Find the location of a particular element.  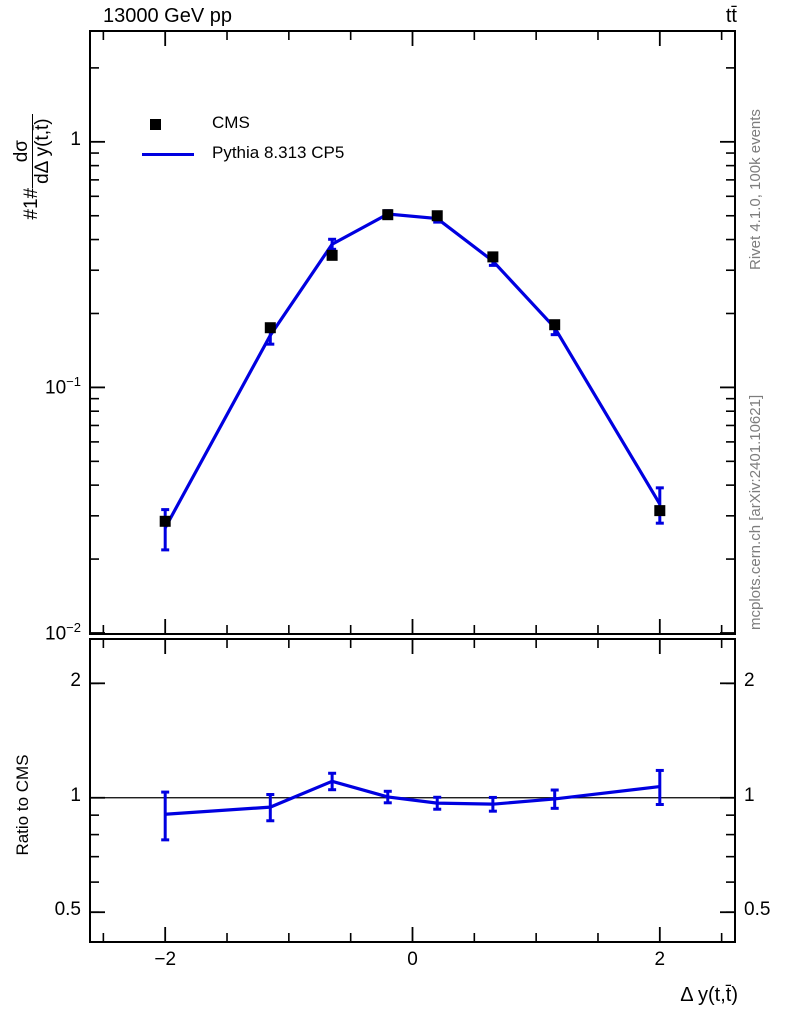

x-tick-label: −2 is located at coordinates (165, 959).